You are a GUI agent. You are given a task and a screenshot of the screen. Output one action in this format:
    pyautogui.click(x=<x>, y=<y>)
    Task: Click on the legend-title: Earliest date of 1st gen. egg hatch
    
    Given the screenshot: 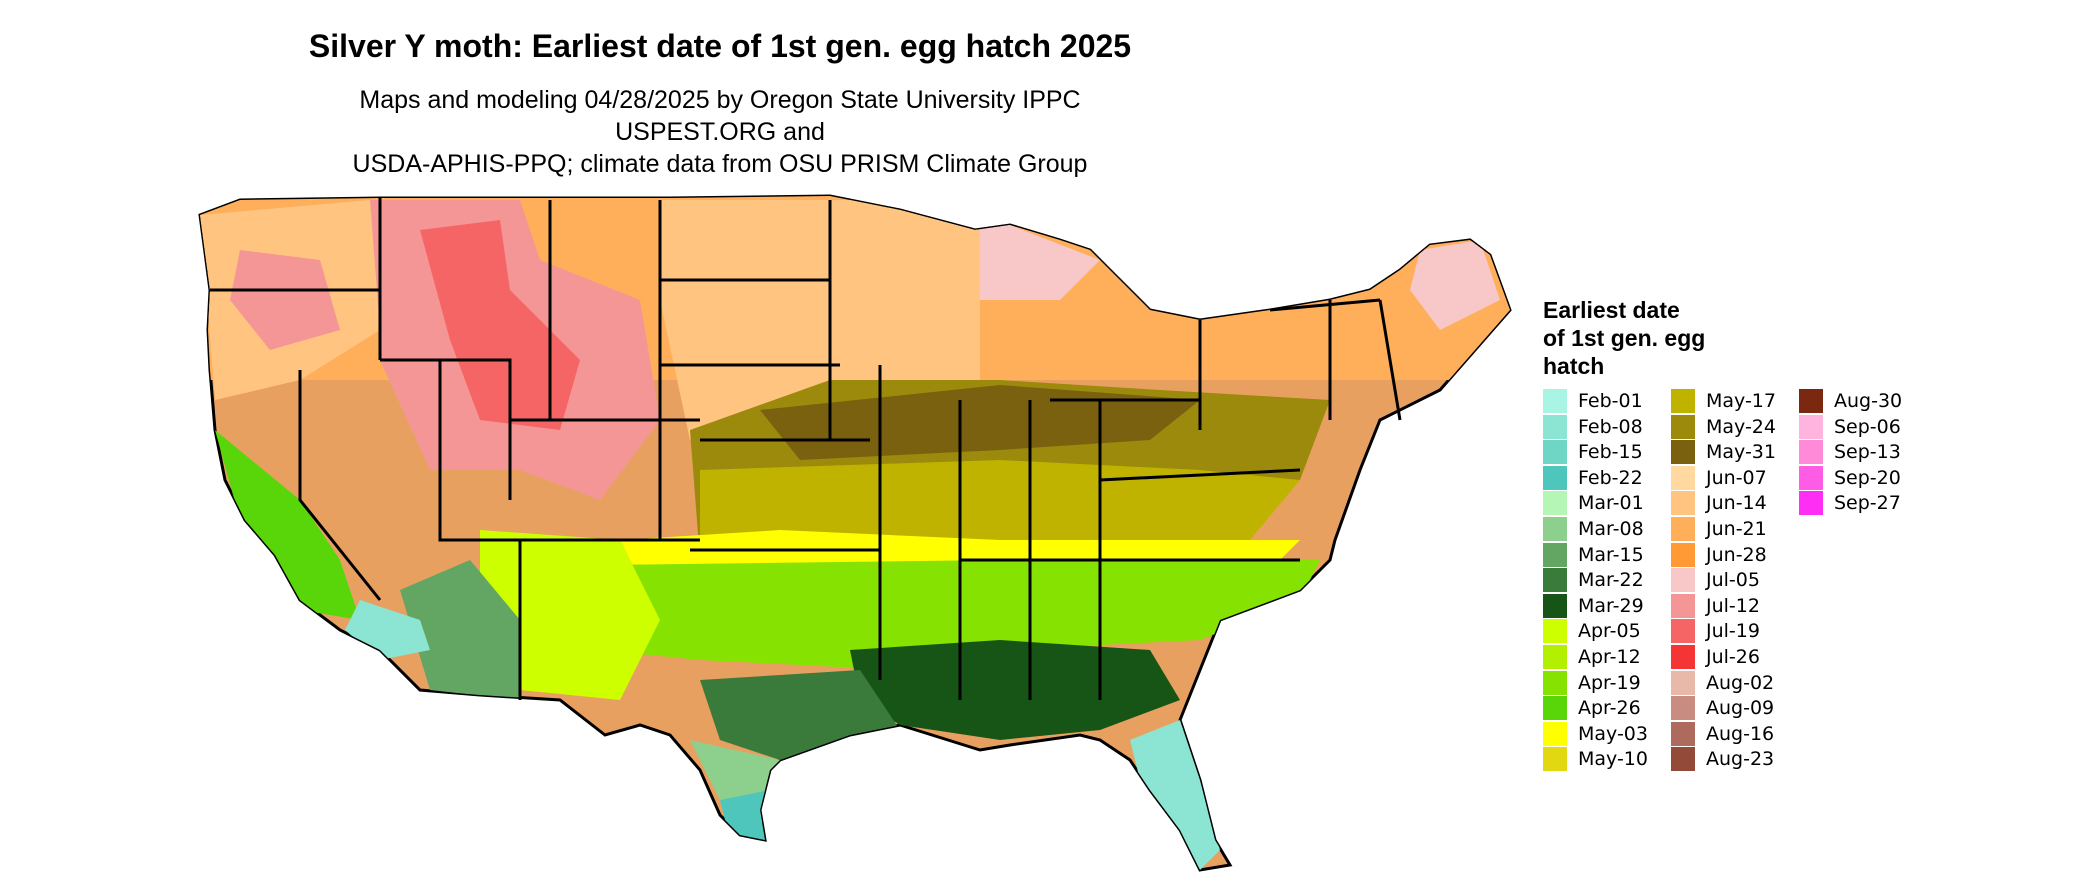 What is the action you would take?
    pyautogui.click(x=1658, y=338)
    